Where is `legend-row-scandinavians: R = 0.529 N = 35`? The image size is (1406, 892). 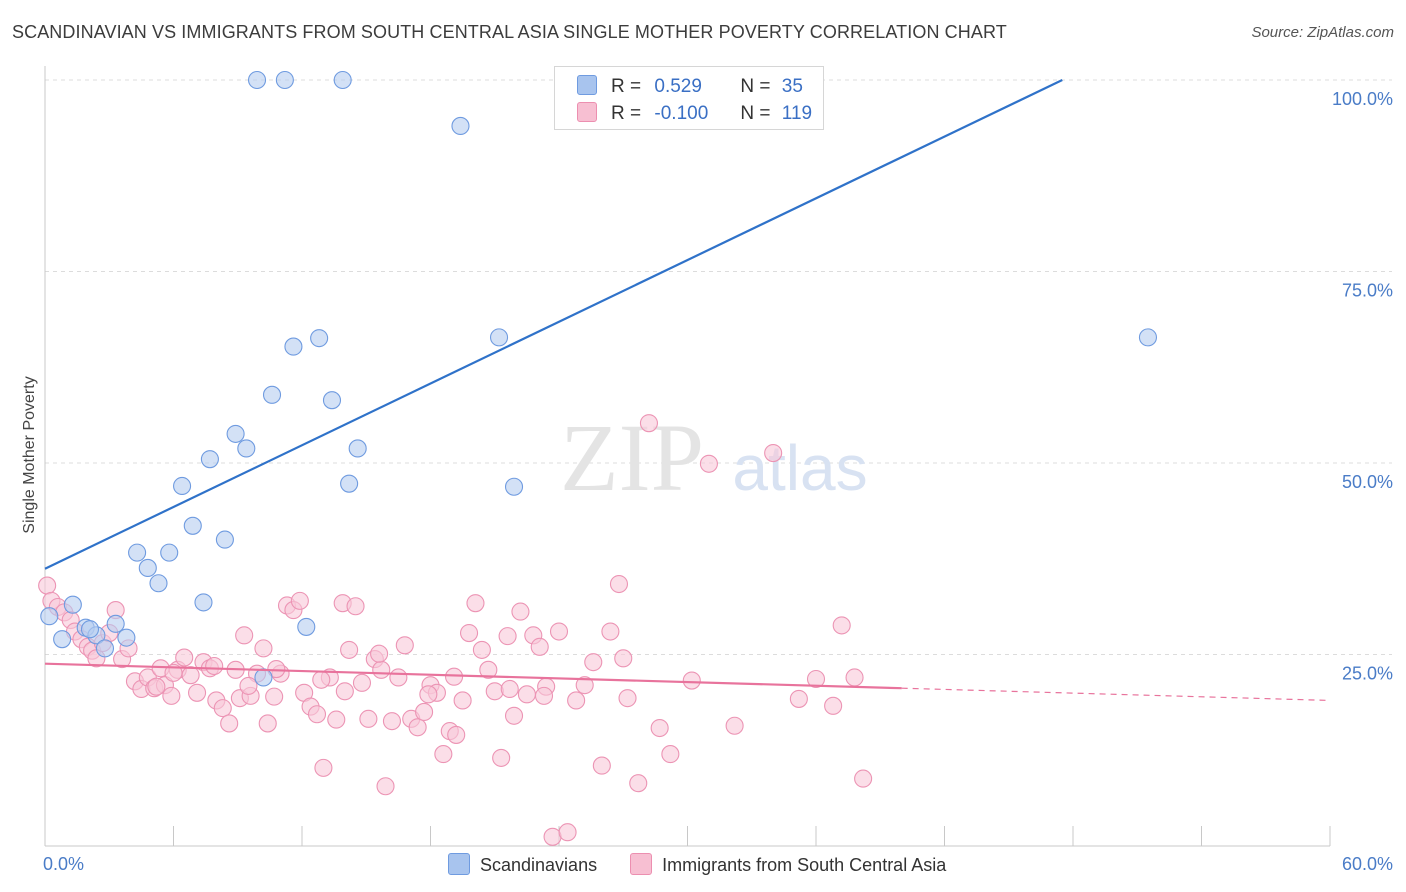
legend-row-scandinavians: R = 0.529 N = 35 is located at coordinates (690, 87).